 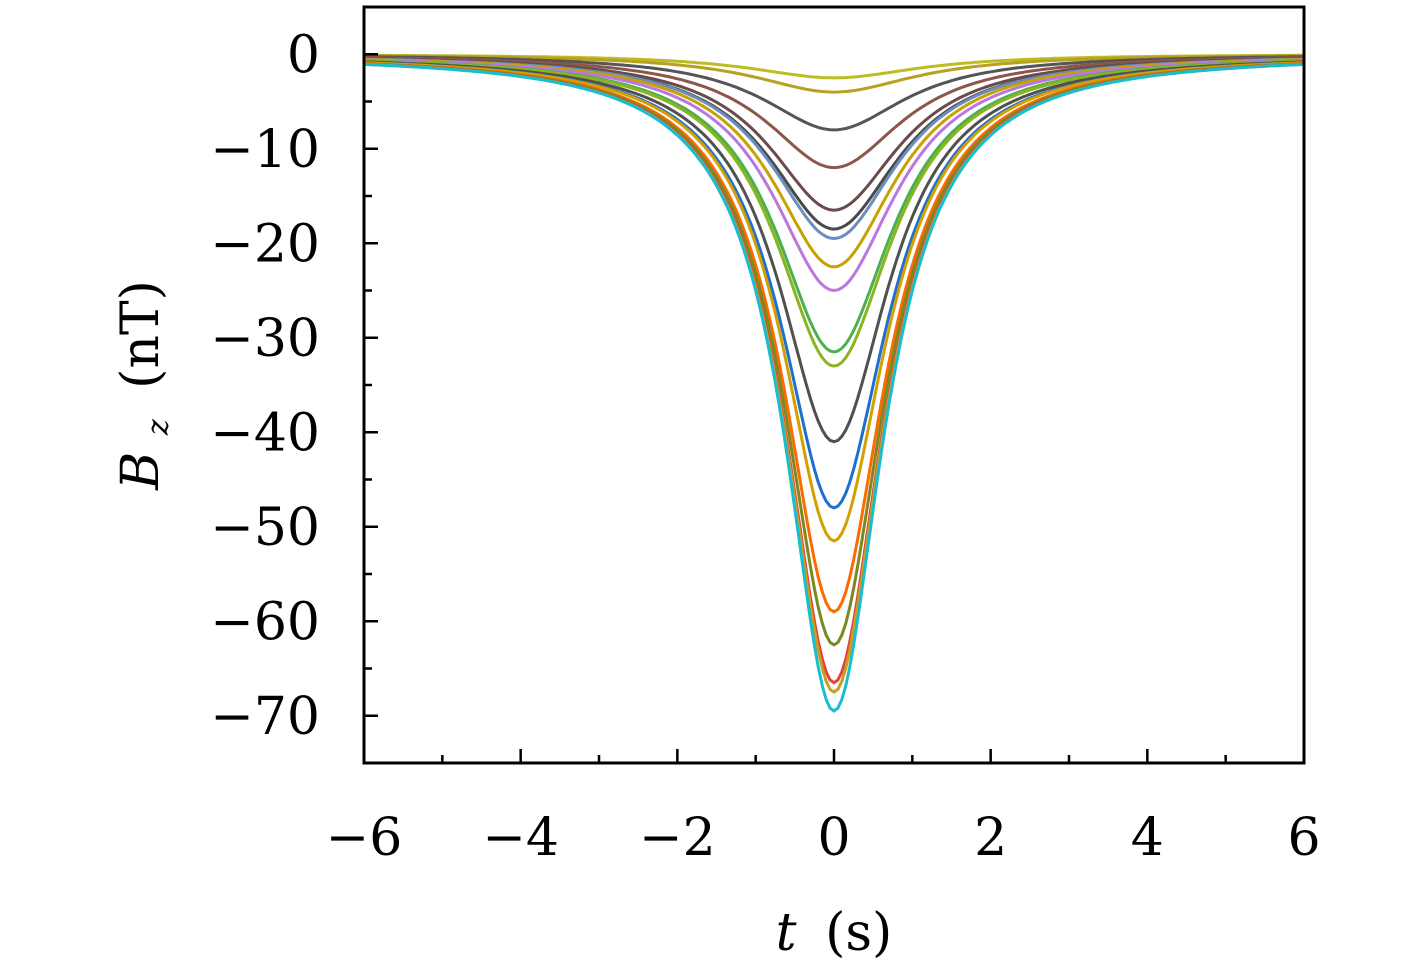 What do you see at coordinates (364, 838) in the screenshot?
I see `x-tick-label: −6` at bounding box center [364, 838].